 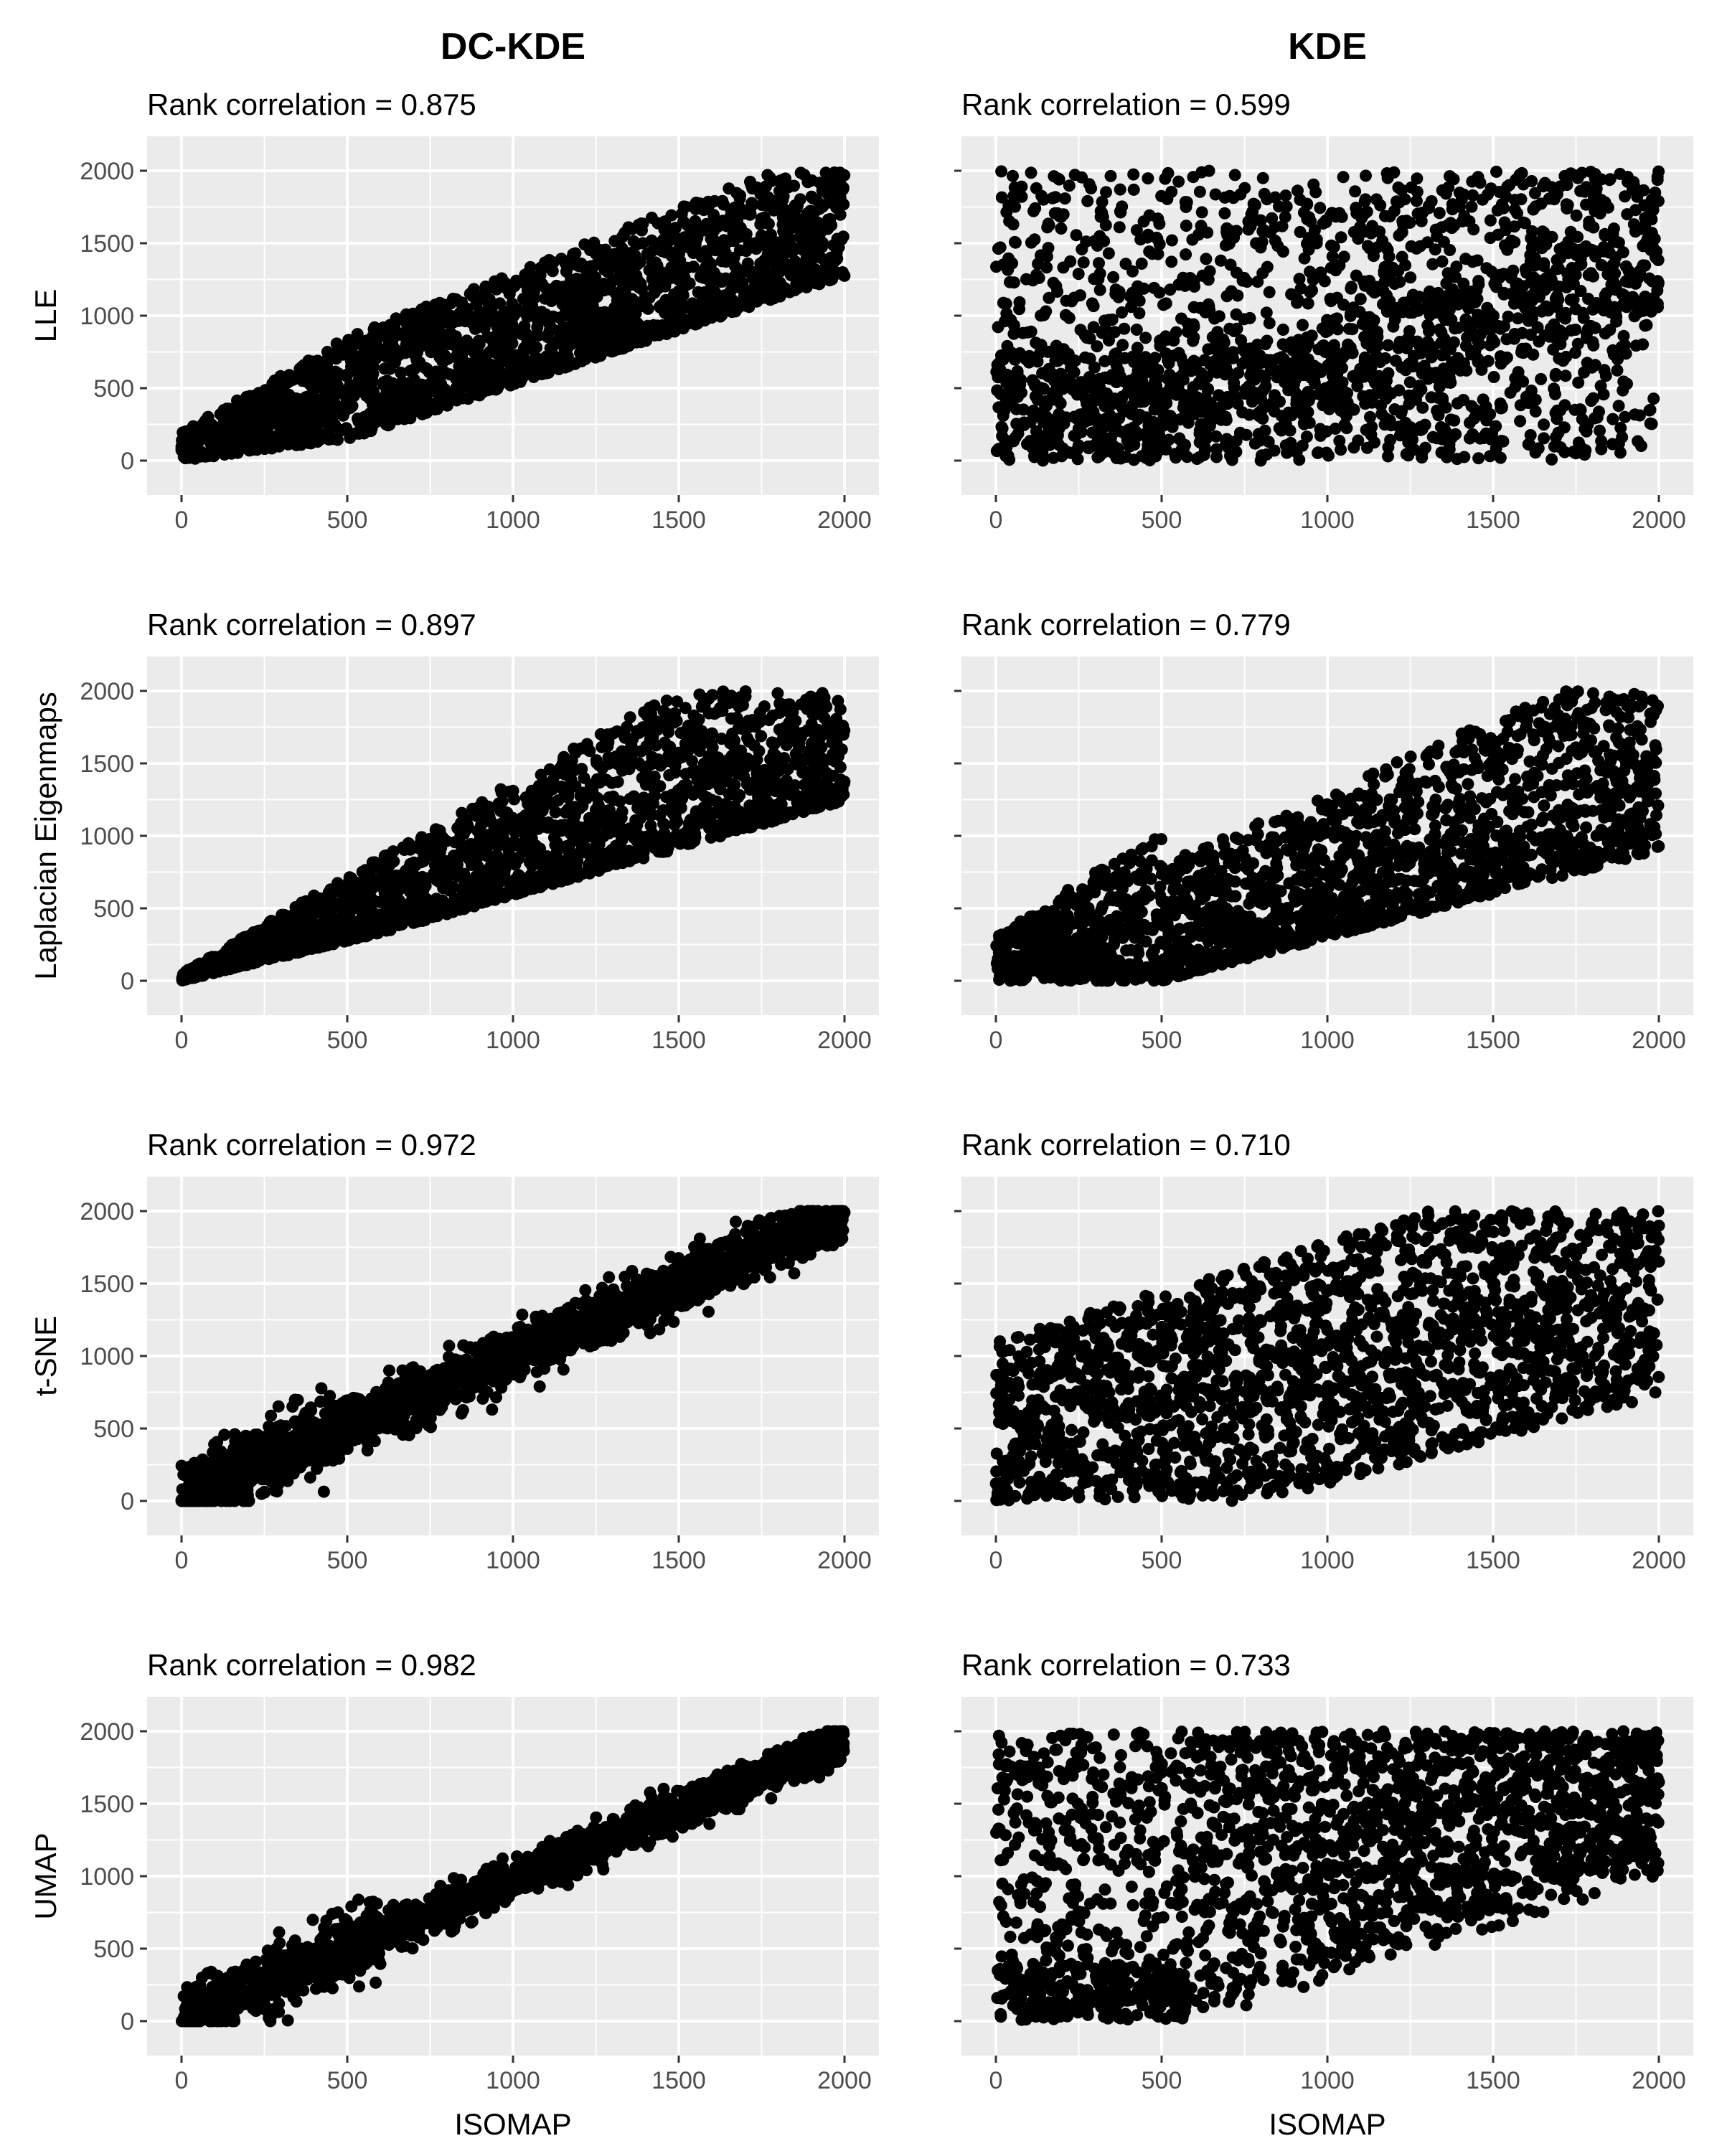 What do you see at coordinates (128, 981) in the screenshot?
I see `y-tick-label: 0` at bounding box center [128, 981].